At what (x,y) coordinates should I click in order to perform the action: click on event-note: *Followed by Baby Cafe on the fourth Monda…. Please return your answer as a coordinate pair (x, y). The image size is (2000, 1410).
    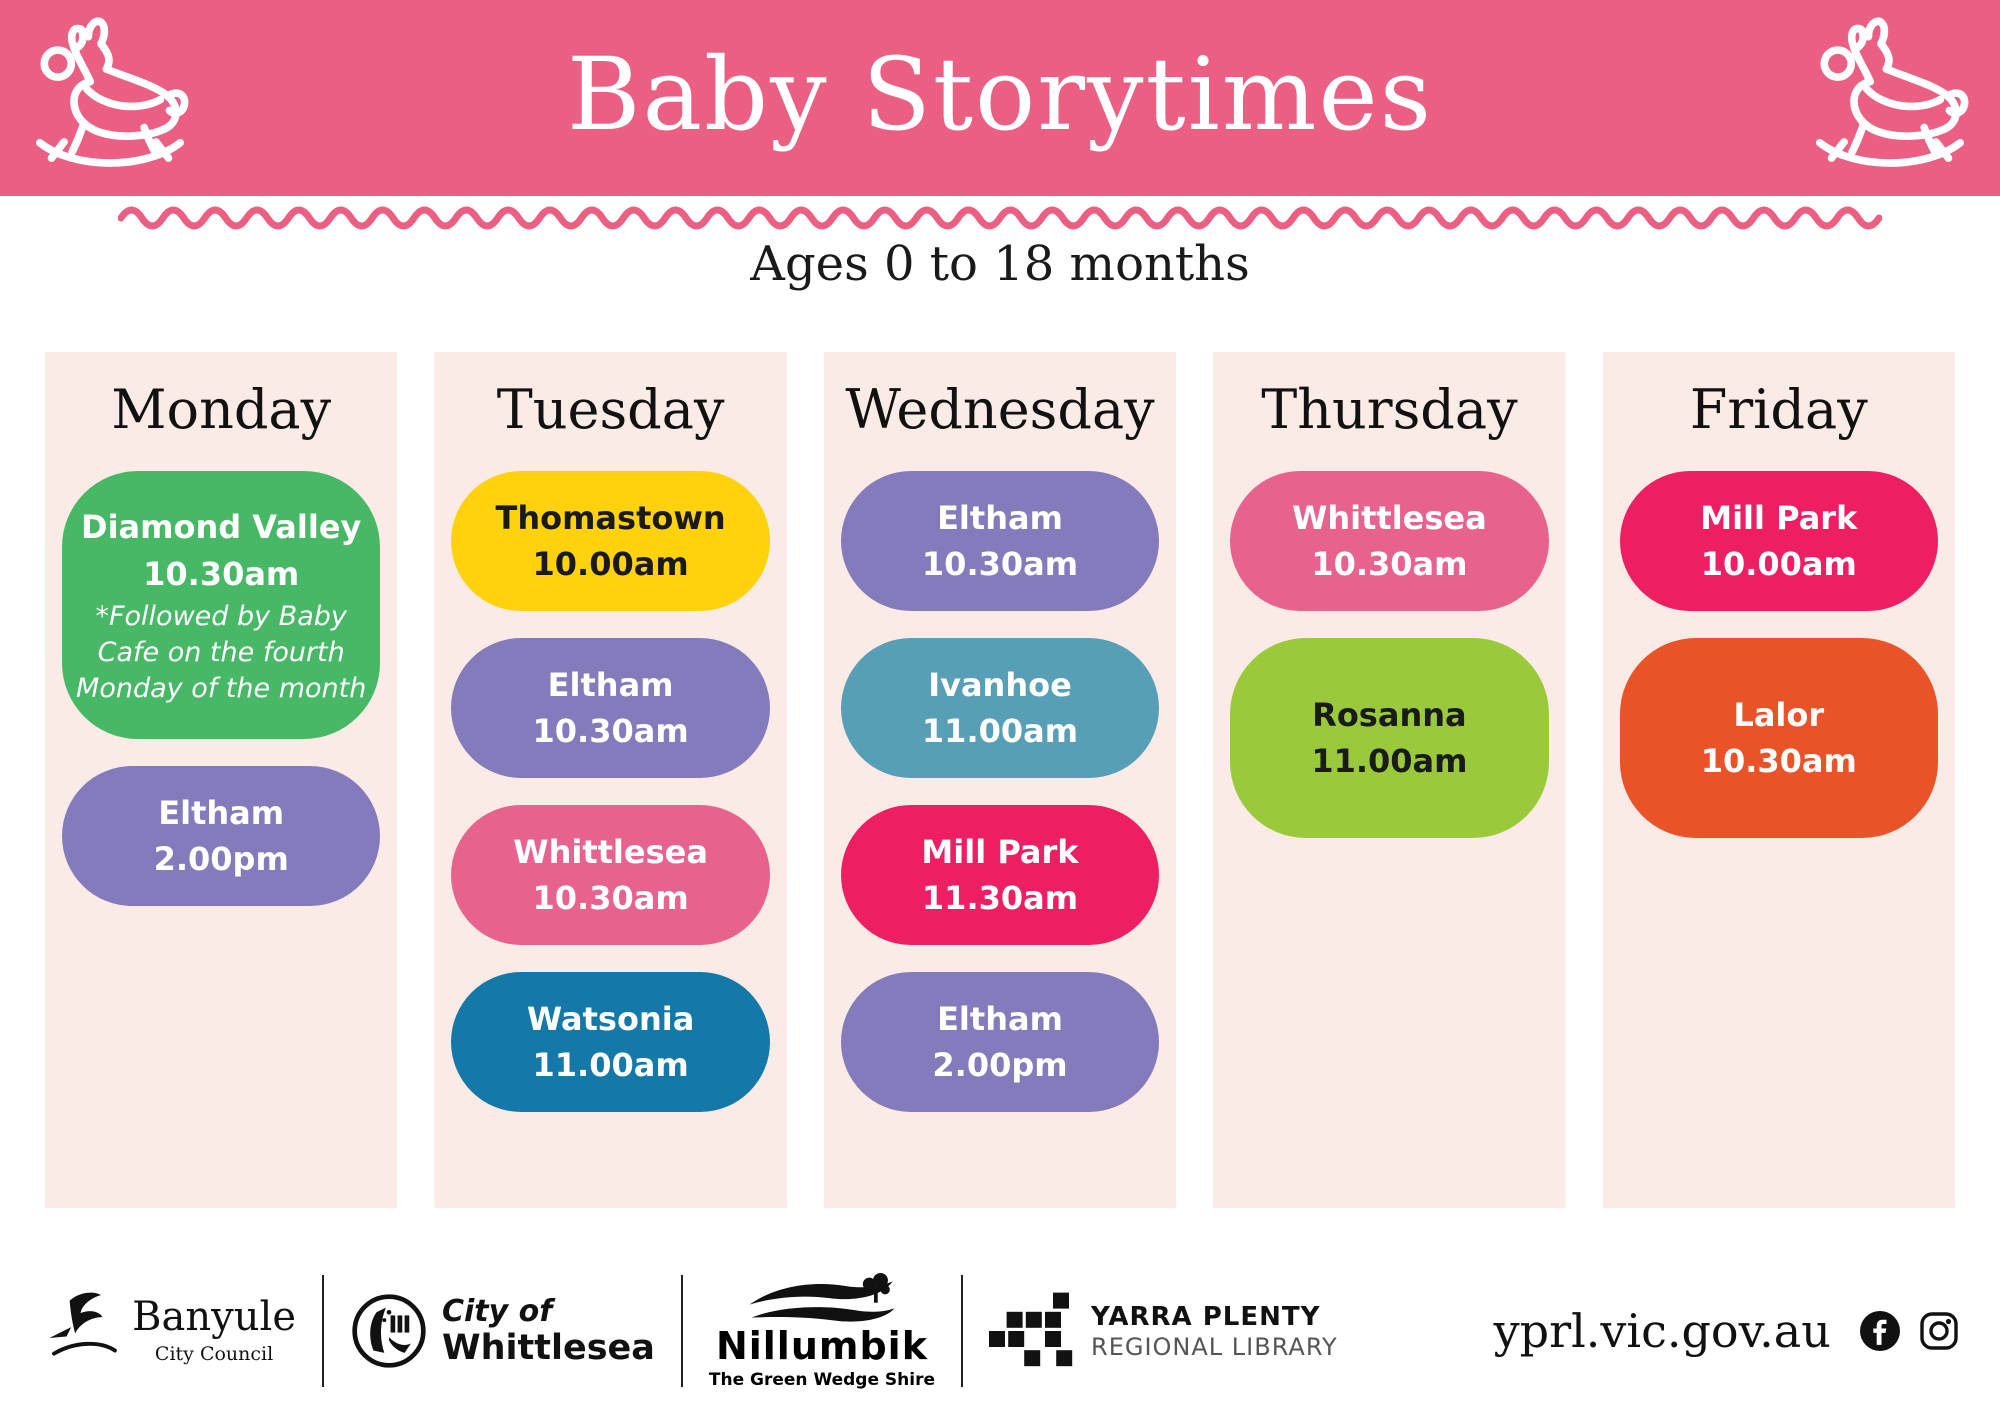
    Looking at the image, I should click on (221, 653).